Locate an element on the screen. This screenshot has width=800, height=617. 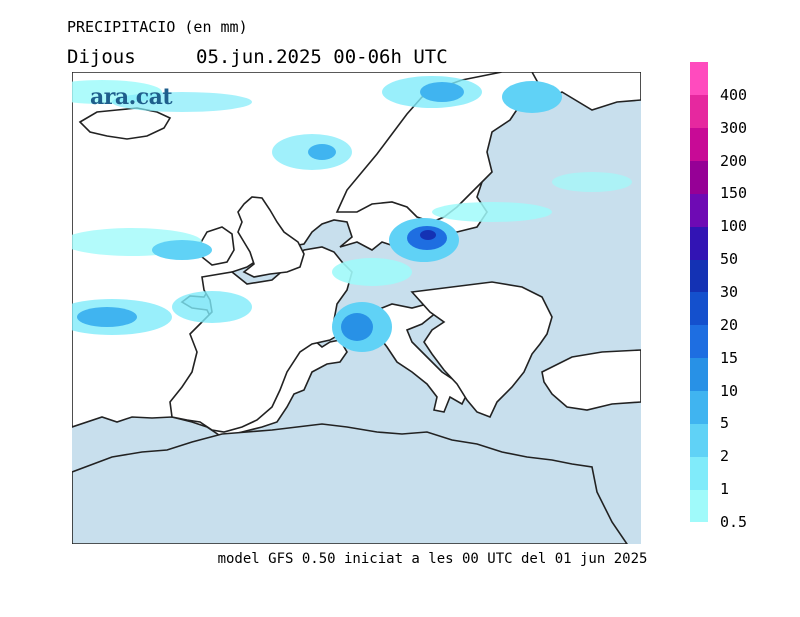
logo: ara.cat is located at coordinates (131, 97).